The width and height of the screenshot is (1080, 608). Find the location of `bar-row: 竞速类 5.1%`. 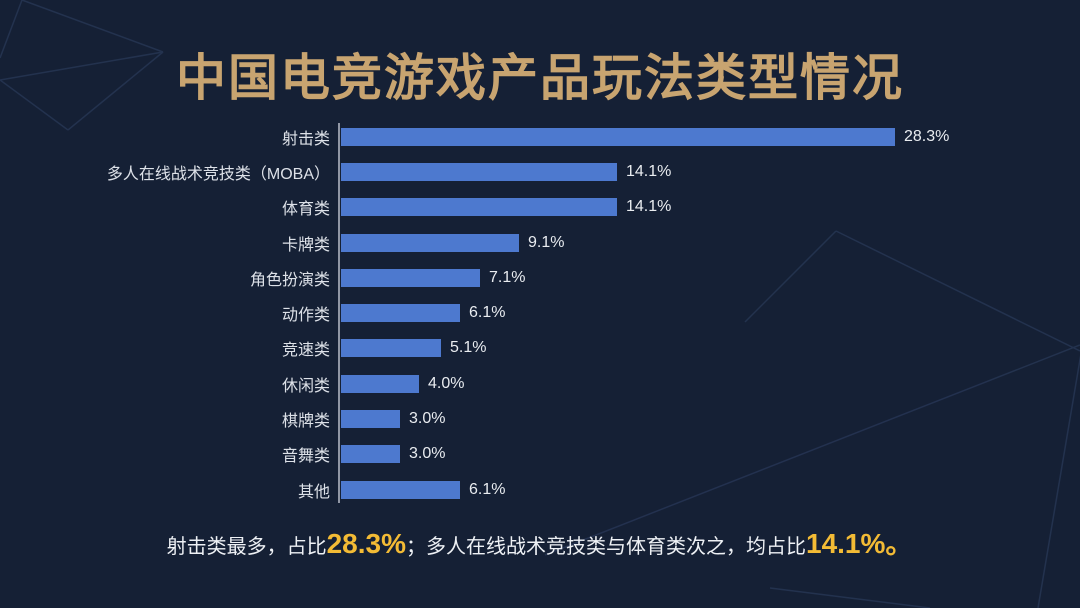

bar-row: 竞速类 5.1% is located at coordinates (540, 348).